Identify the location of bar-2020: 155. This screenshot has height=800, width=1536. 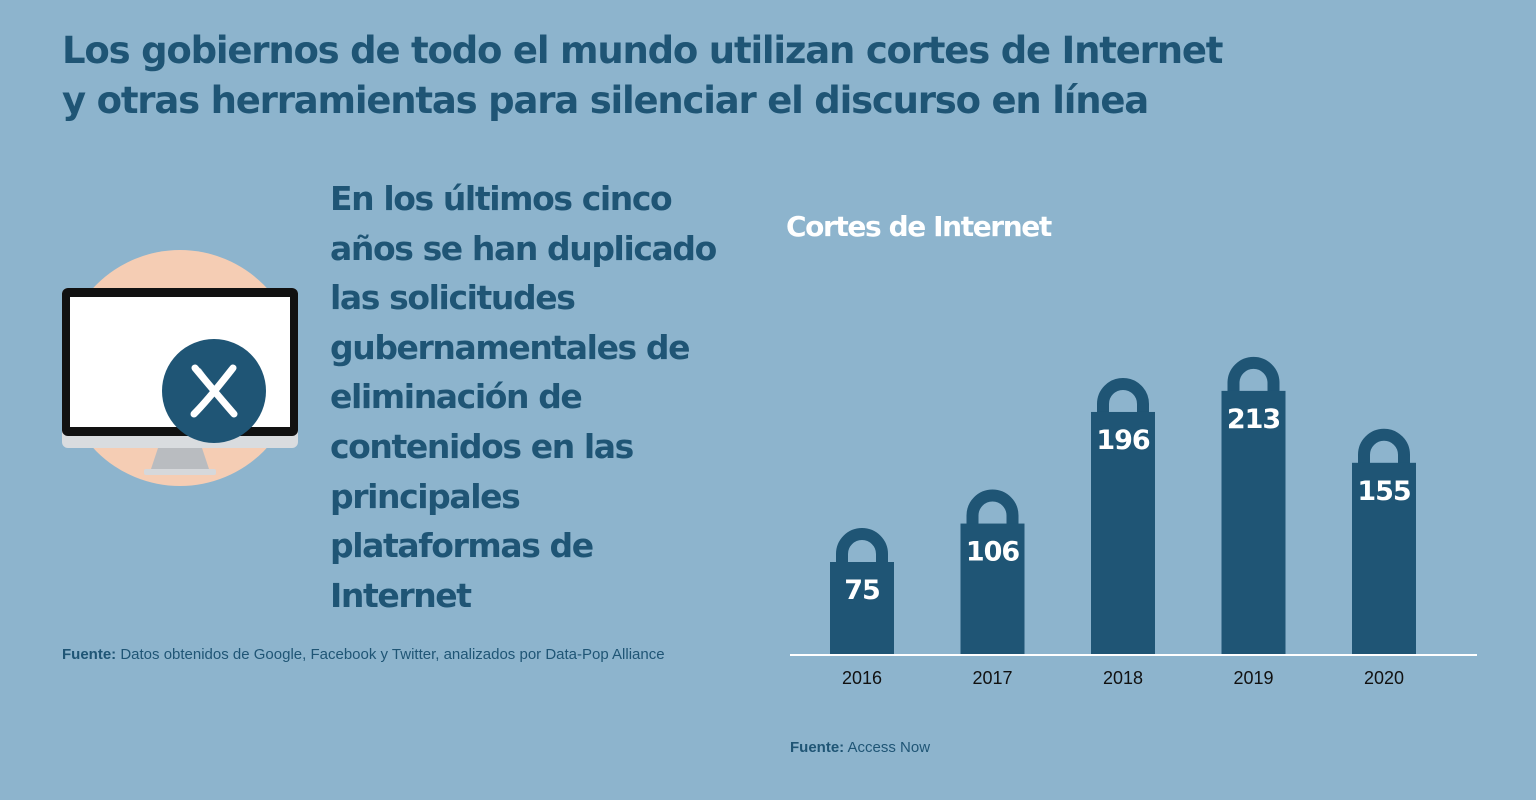
(1384, 541).